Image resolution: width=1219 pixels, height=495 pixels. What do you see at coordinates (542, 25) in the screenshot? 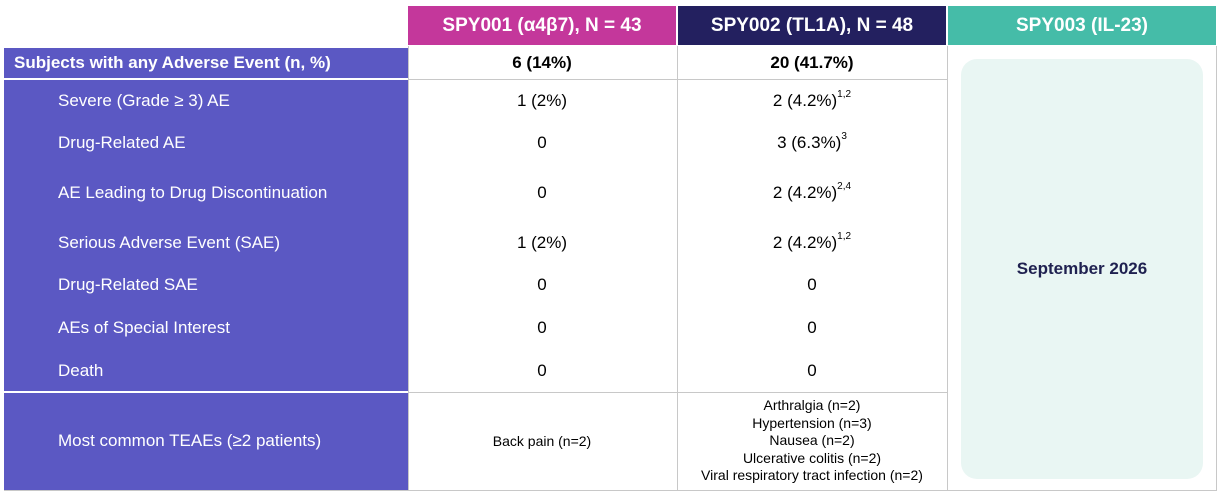
I see `header-spy001: SPY001 (α4β7), N = 43` at bounding box center [542, 25].